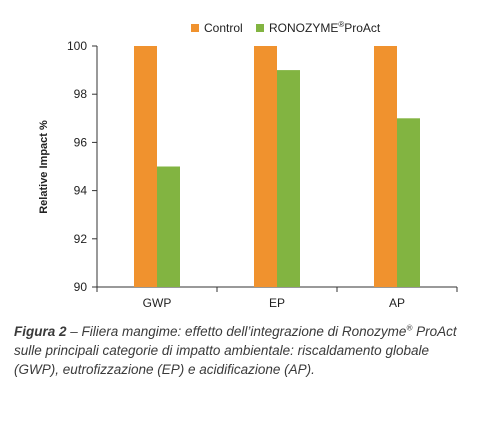 The image size is (490, 426). What do you see at coordinates (40, 331) in the screenshot?
I see `caption-label: Figura 2` at bounding box center [40, 331].